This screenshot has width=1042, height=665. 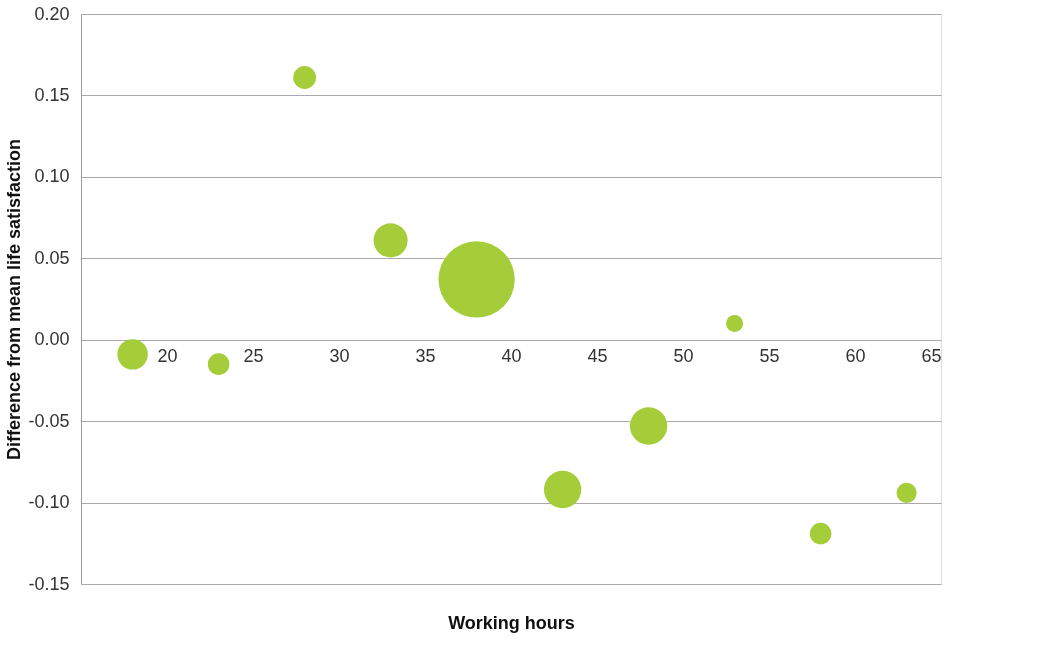 I want to click on x-tick-label: 55, so click(x=769, y=356).